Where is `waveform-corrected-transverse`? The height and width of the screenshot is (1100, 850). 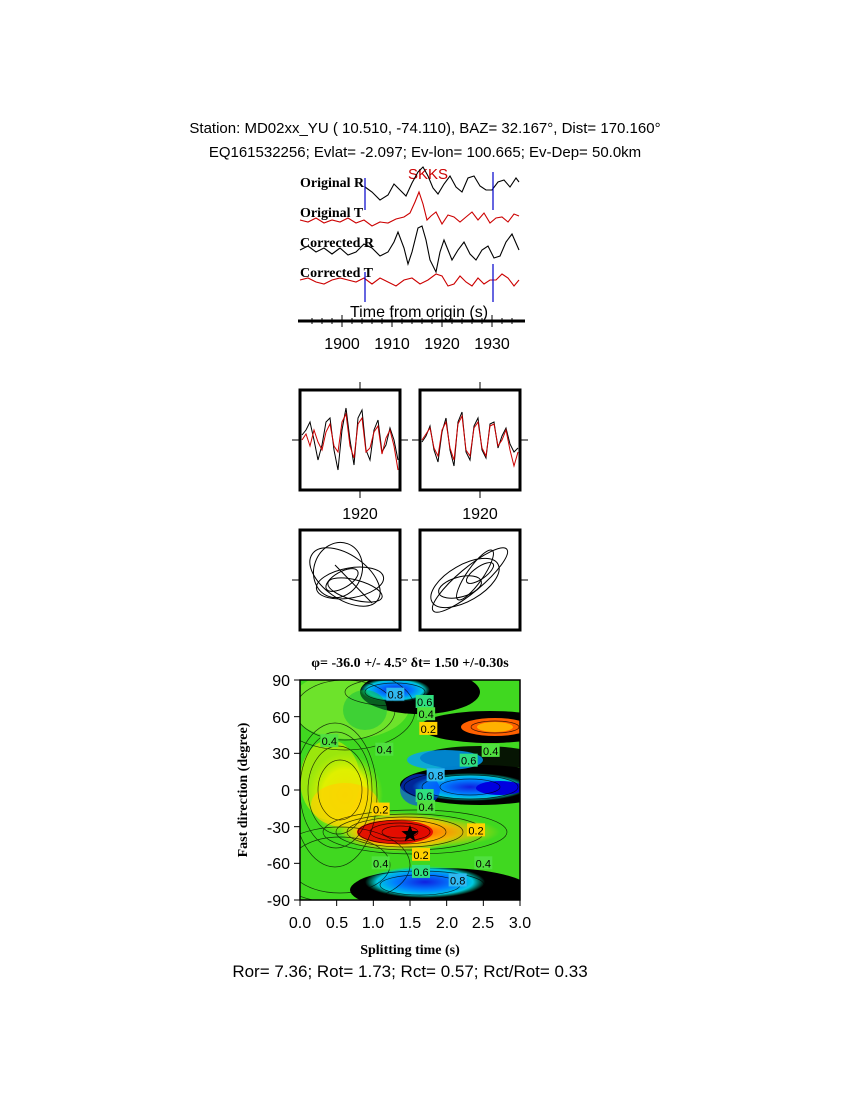 waveform-corrected-transverse is located at coordinates (470, 441).